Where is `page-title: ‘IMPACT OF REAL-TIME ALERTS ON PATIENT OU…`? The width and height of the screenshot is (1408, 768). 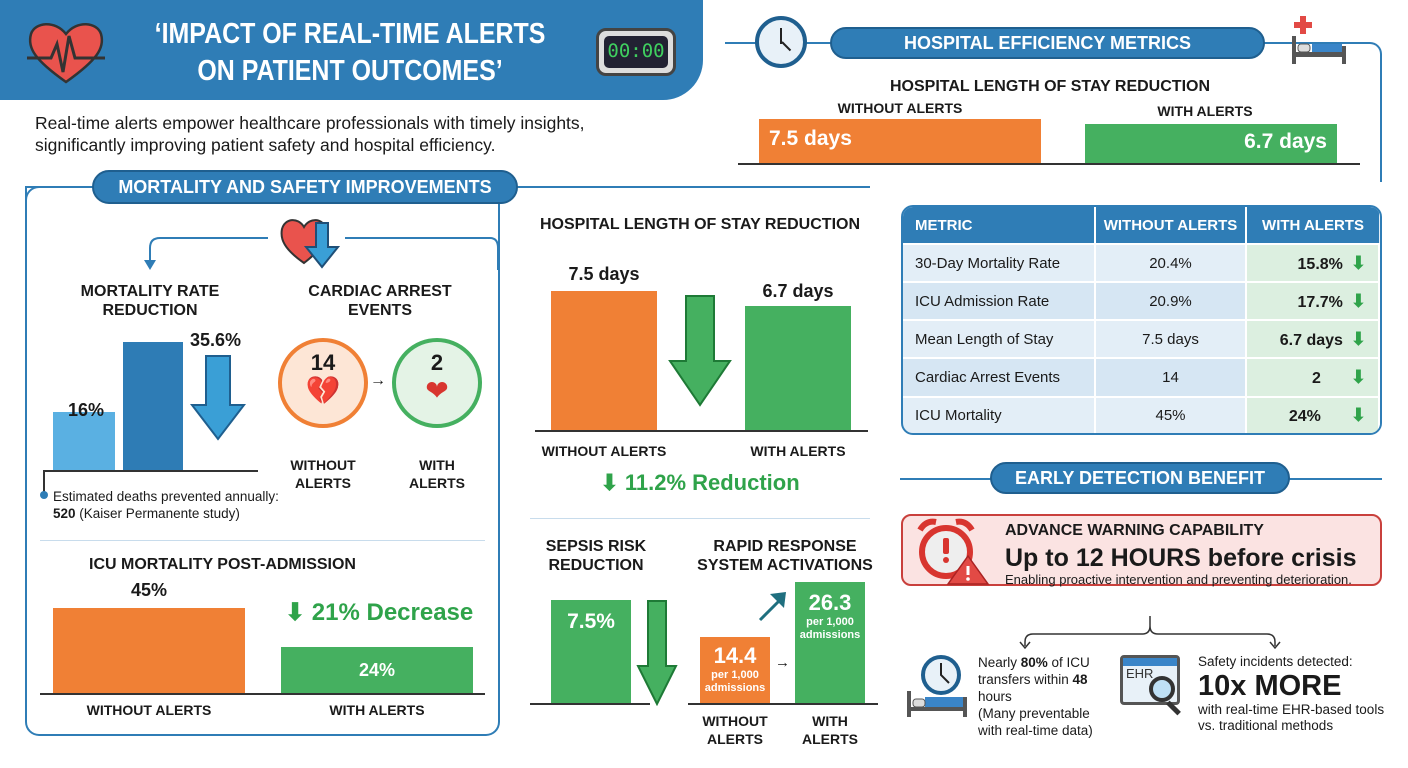 page-title: ‘IMPACT OF REAL-TIME ALERTS ON PATIENT OU… is located at coordinates (350, 53).